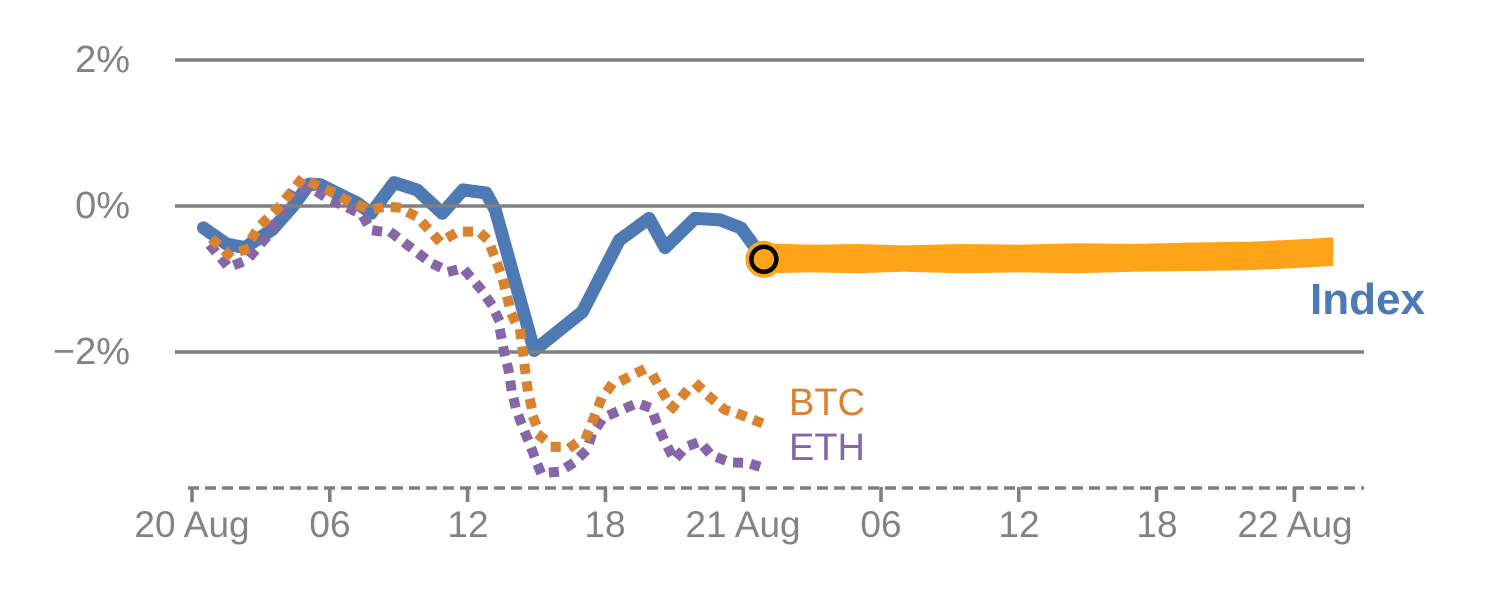  Describe the element at coordinates (764, 259) in the screenshot. I see `forecast-start-marker-ring` at that location.